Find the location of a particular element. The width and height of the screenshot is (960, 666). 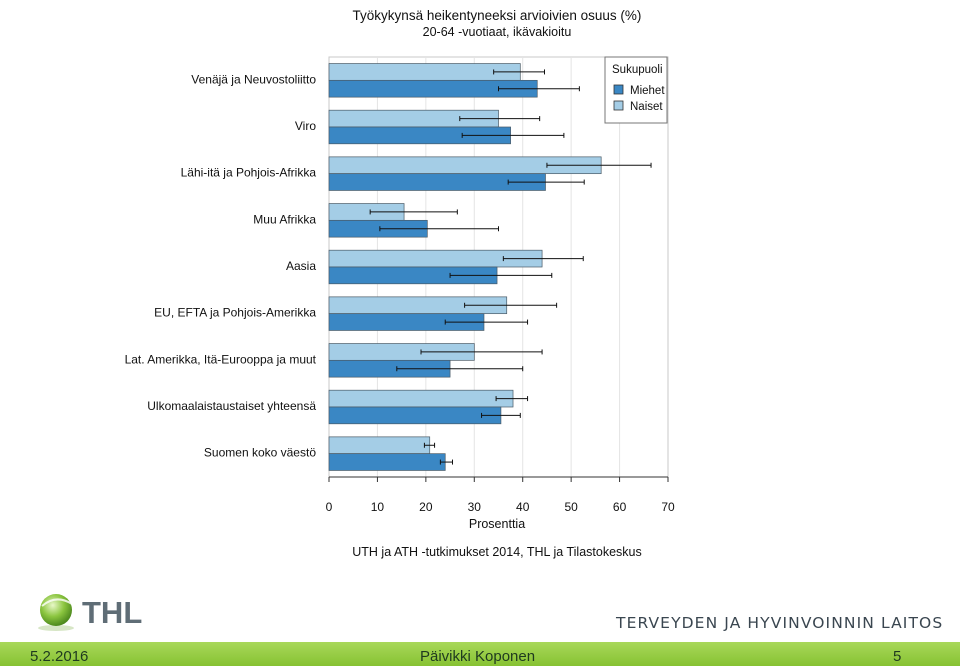

y-tick-label: Suomen koko väestö is located at coordinates (260, 453).